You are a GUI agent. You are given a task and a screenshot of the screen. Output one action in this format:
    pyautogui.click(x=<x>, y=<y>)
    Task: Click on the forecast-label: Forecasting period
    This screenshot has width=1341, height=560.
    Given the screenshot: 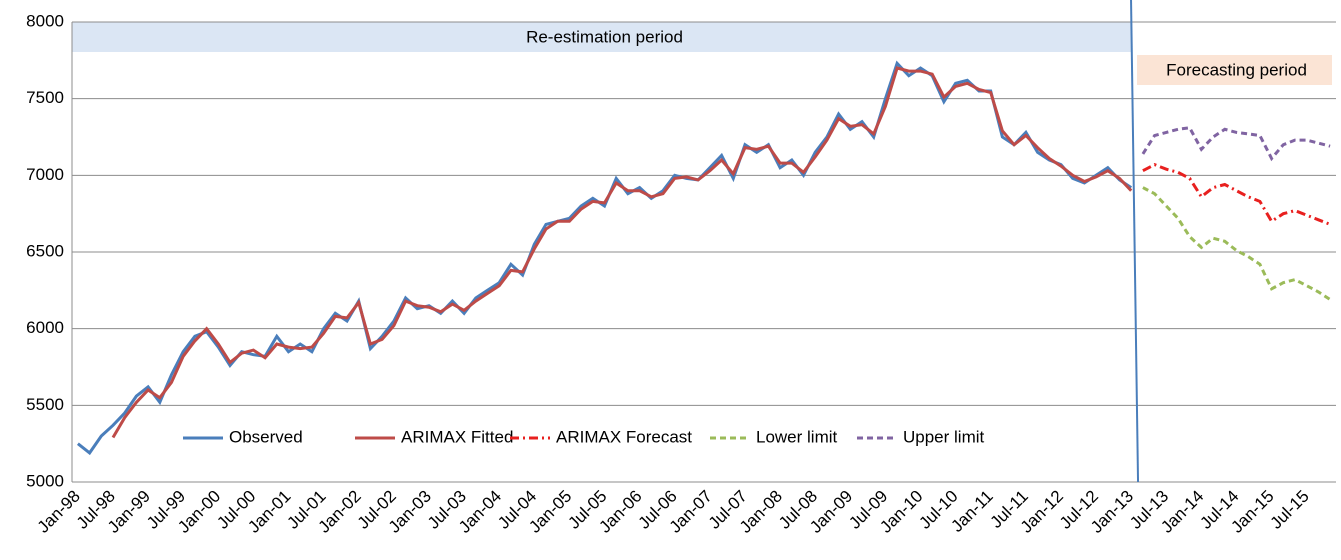 What is the action you would take?
    pyautogui.click(x=1236, y=69)
    